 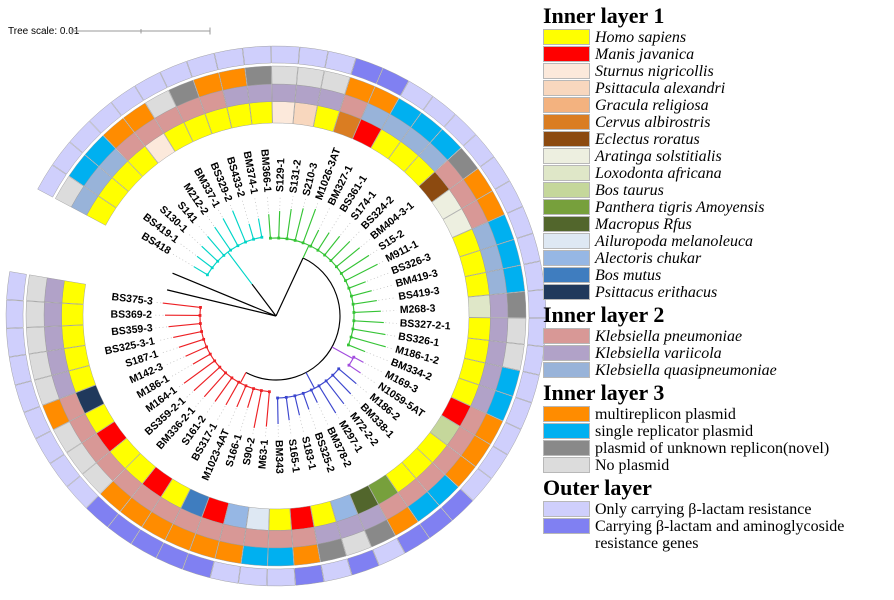 I want to click on legend-item-label: Psittacula alexandri, so click(x=660, y=88).